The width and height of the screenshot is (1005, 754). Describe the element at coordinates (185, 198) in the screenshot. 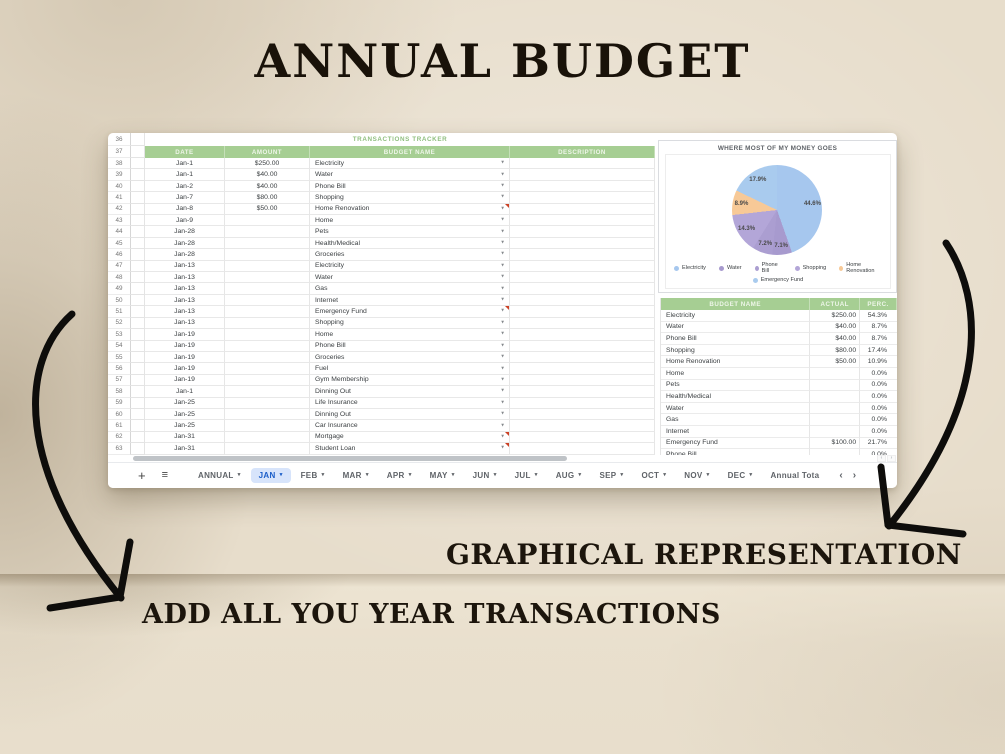

I see `date-cell: Jan-7` at that location.